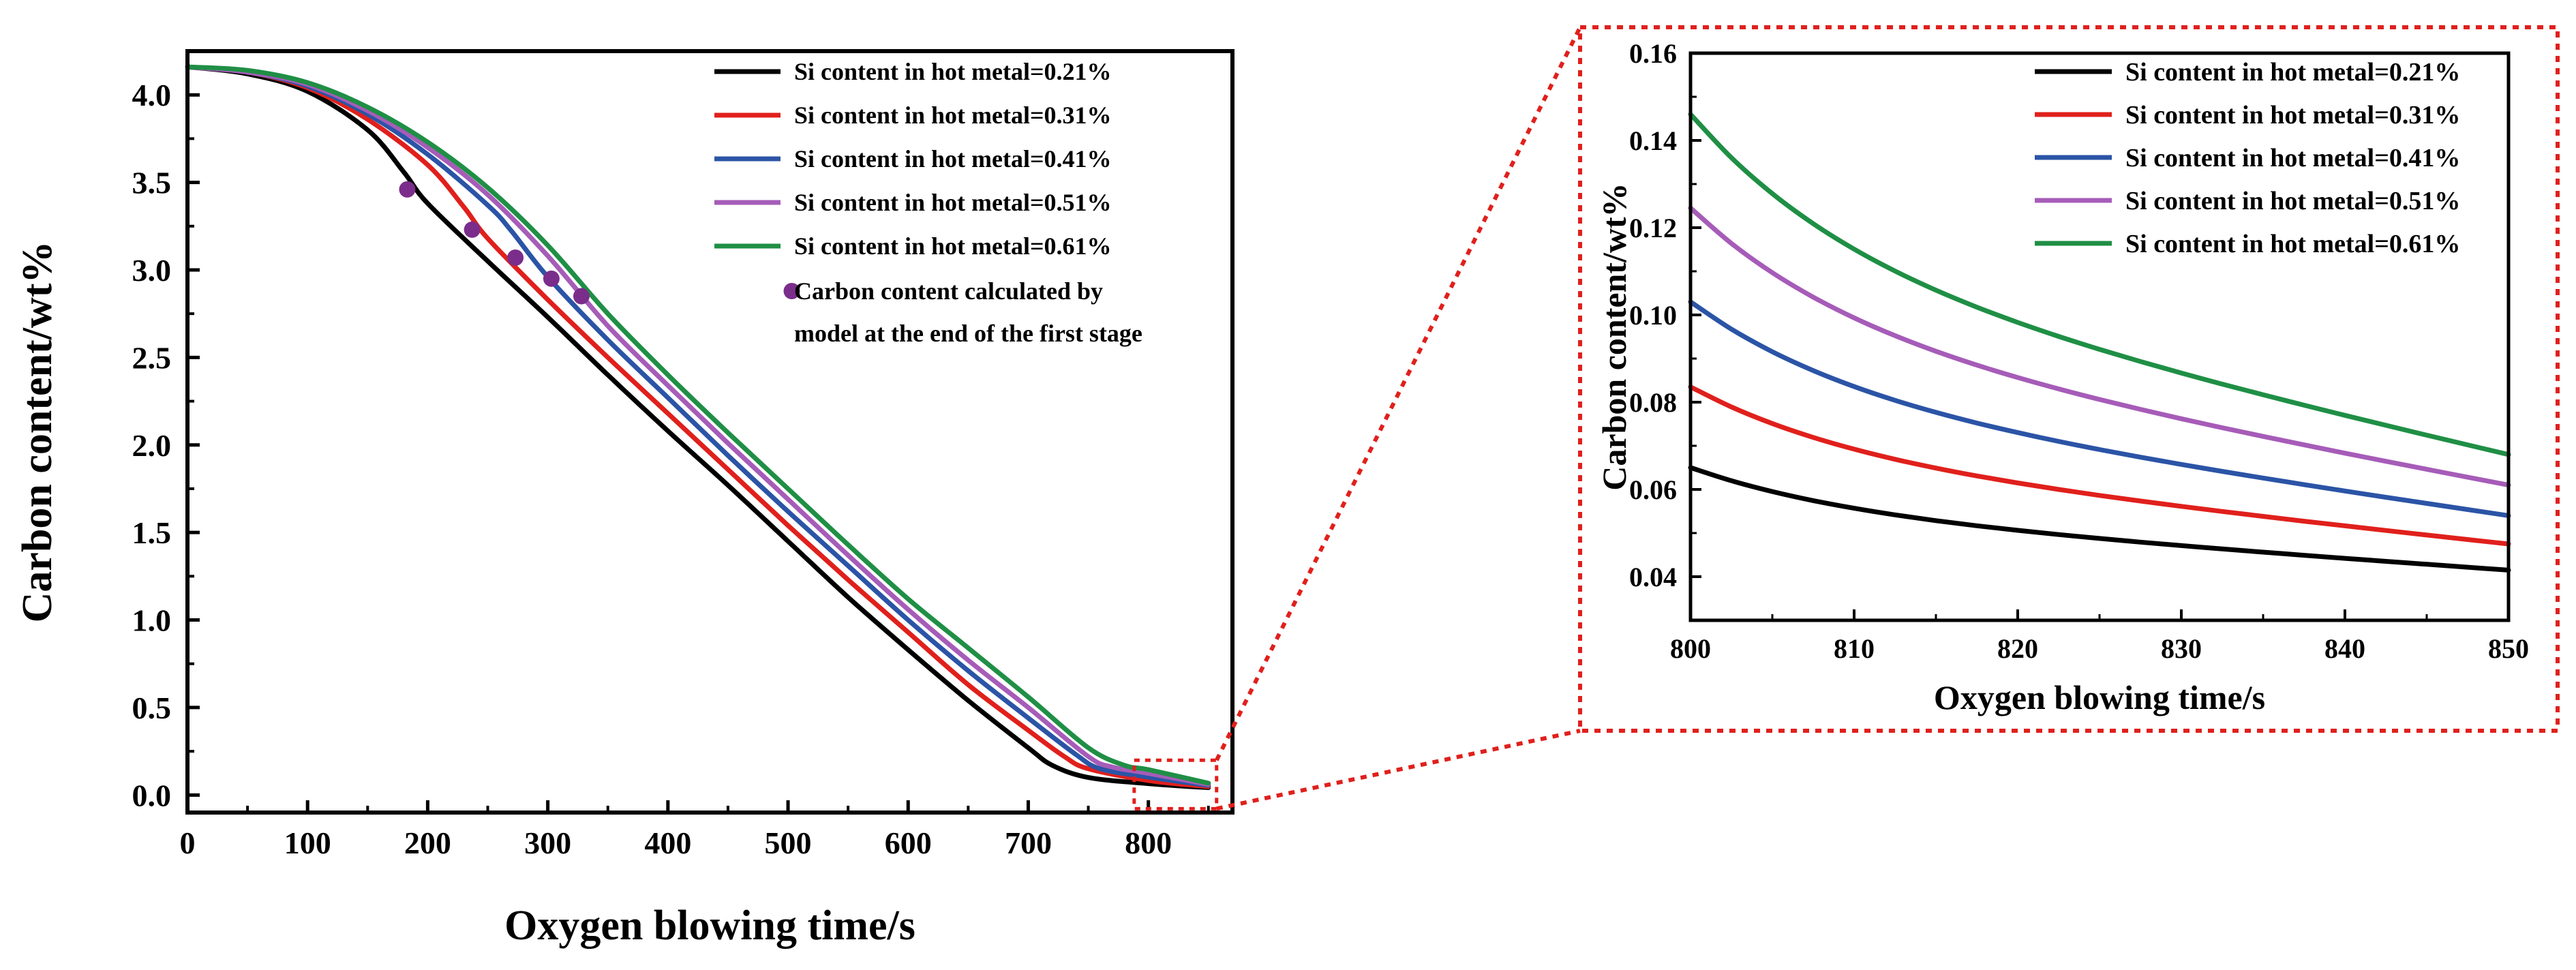  I want to click on inset-y-tick-label: 0.16, so click(1653, 53).